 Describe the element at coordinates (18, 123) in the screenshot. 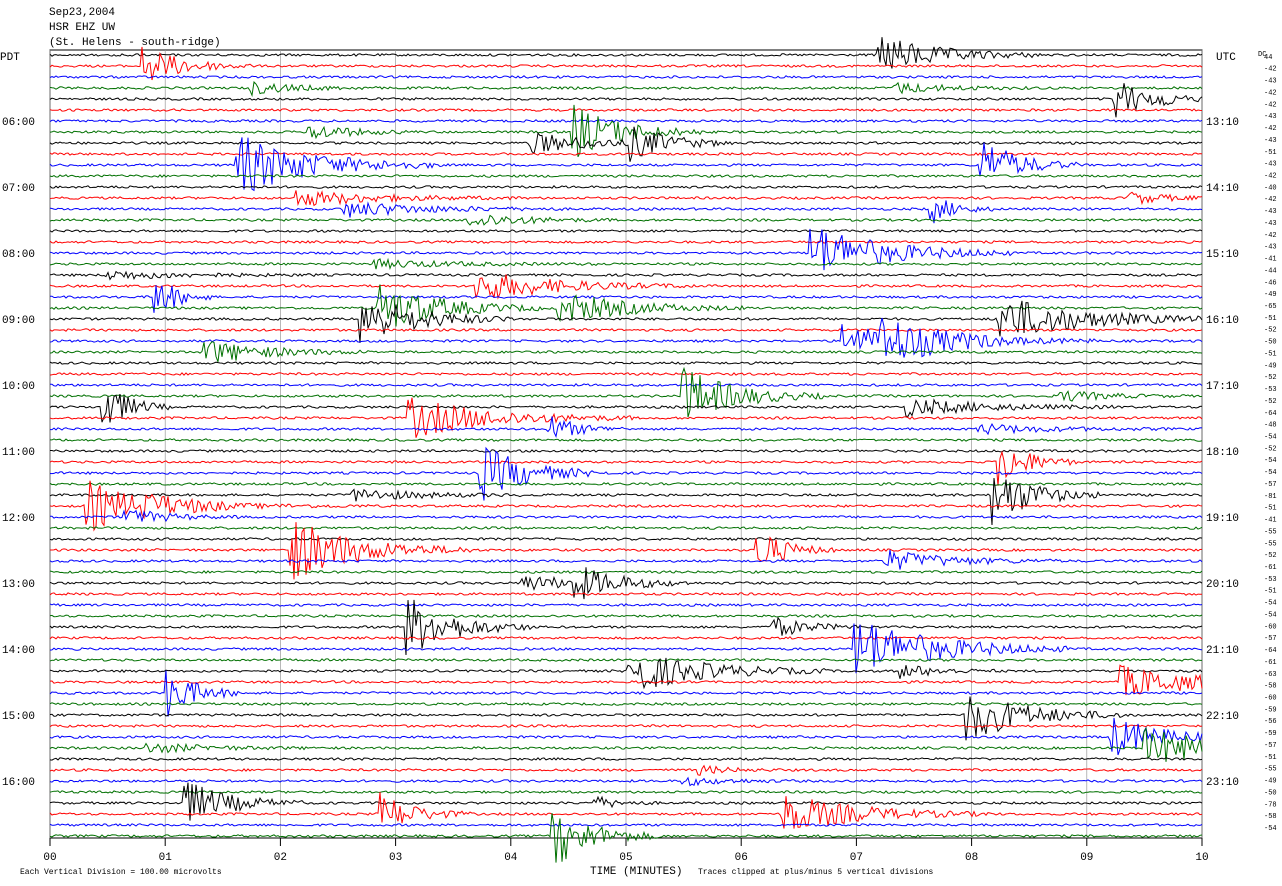

I see `pdt-label: 06:00` at that location.